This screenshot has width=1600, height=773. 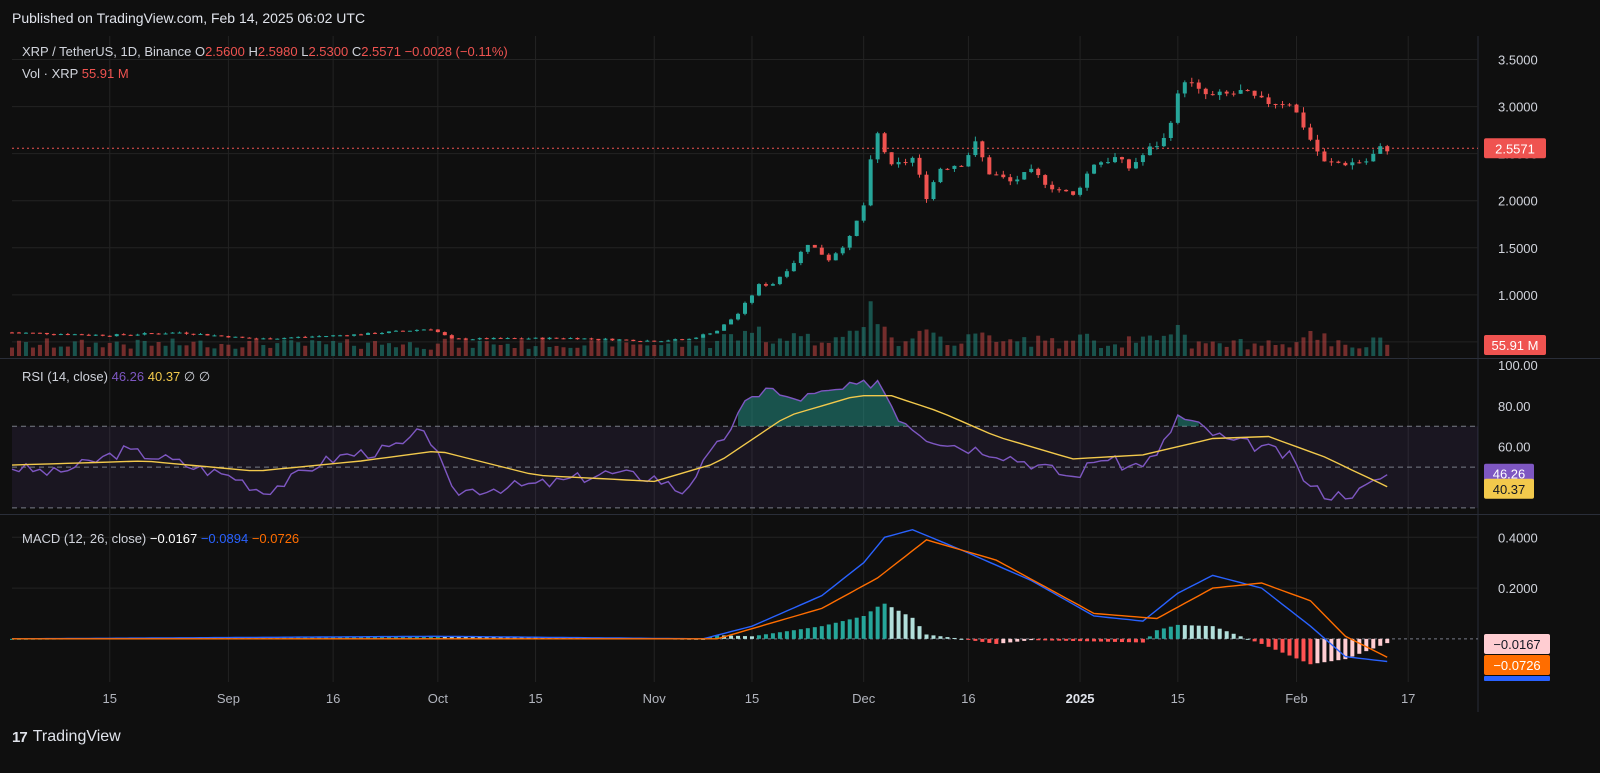 What do you see at coordinates (66, 737) in the screenshot?
I see `tradingview-brand: 17 TradingView` at bounding box center [66, 737].